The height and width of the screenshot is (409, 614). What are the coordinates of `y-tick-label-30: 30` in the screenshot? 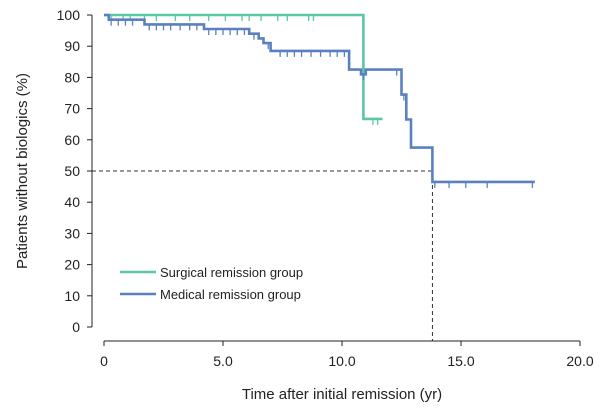 It's located at (72, 233).